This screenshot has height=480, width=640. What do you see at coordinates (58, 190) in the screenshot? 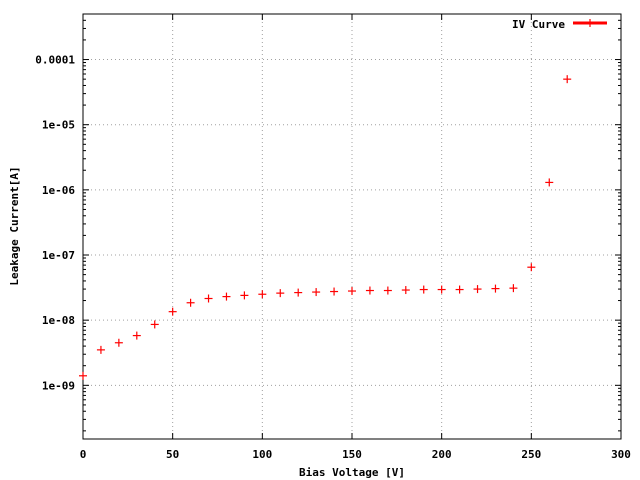
I see `y-tick-label: 1e-06` at bounding box center [58, 190].